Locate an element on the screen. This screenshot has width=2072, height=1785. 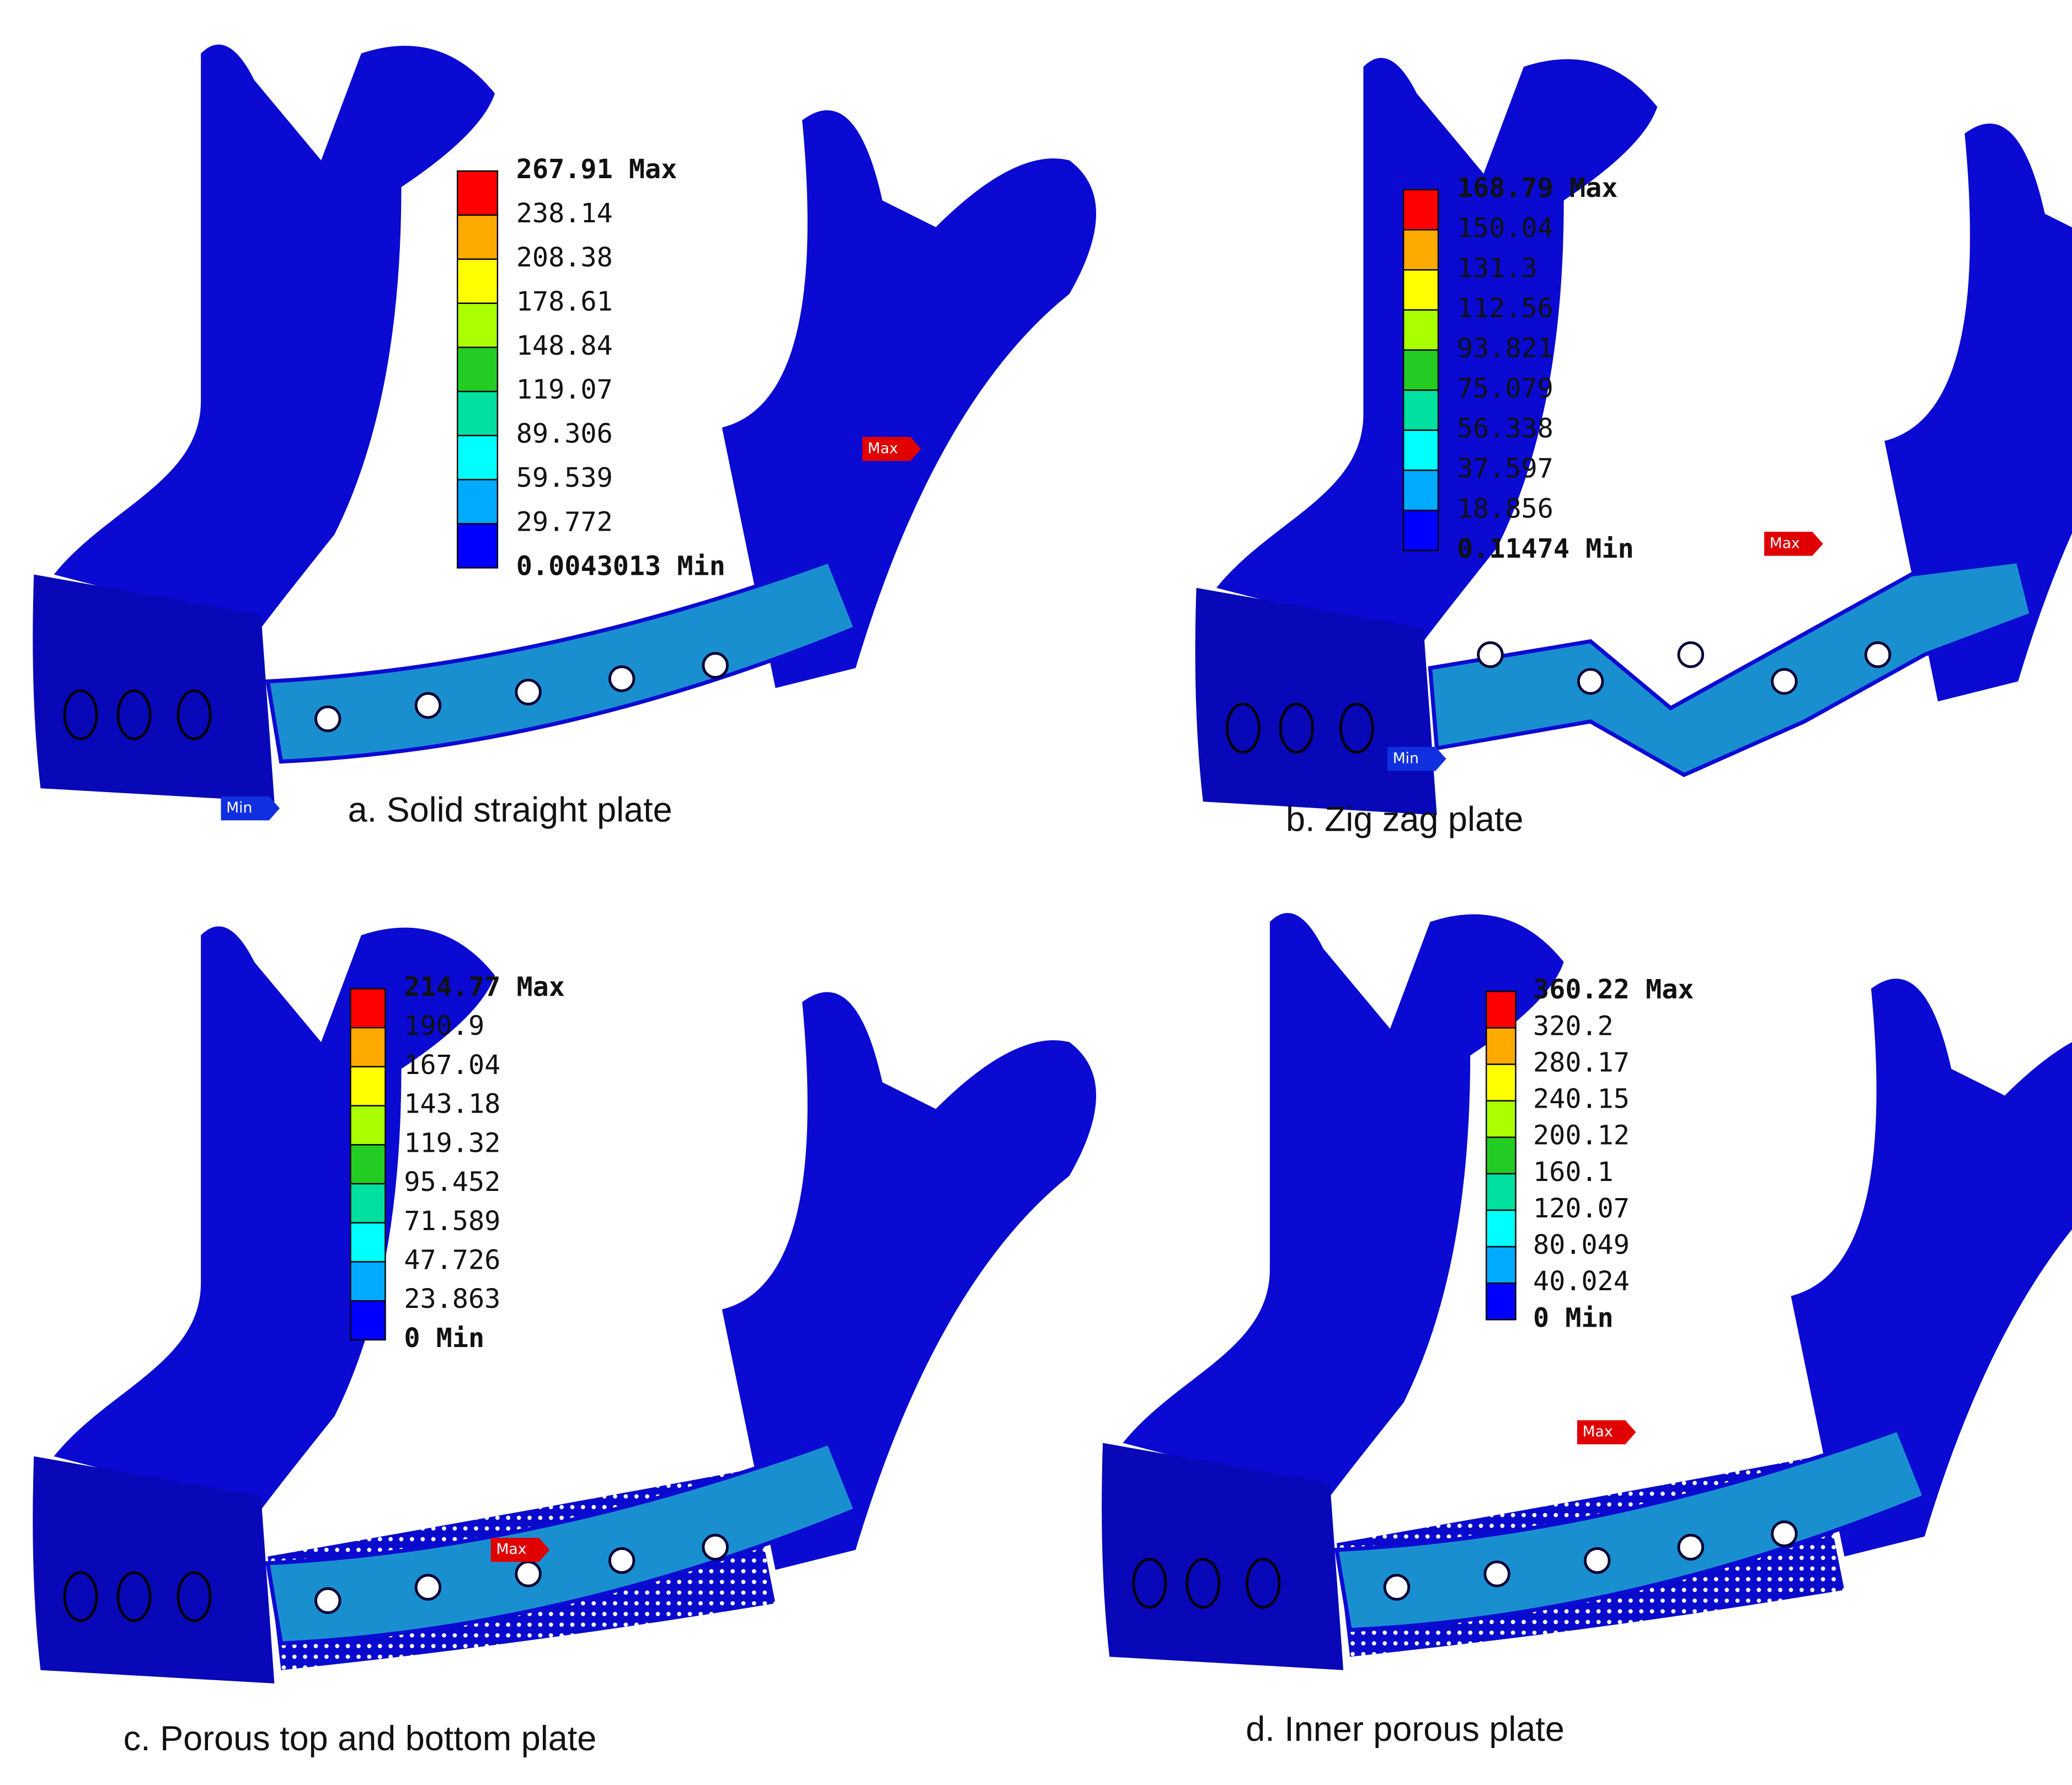
legend-label: 29.772 is located at coordinates (565, 521).